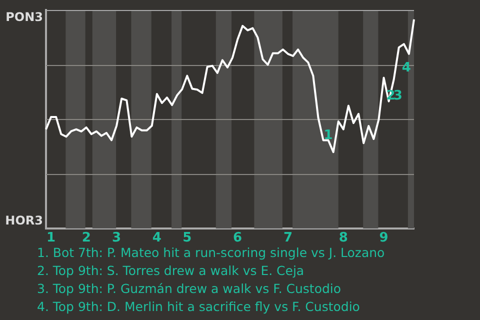  What do you see at coordinates (397, 96) in the screenshot?
I see `annotation: 3` at bounding box center [397, 96].